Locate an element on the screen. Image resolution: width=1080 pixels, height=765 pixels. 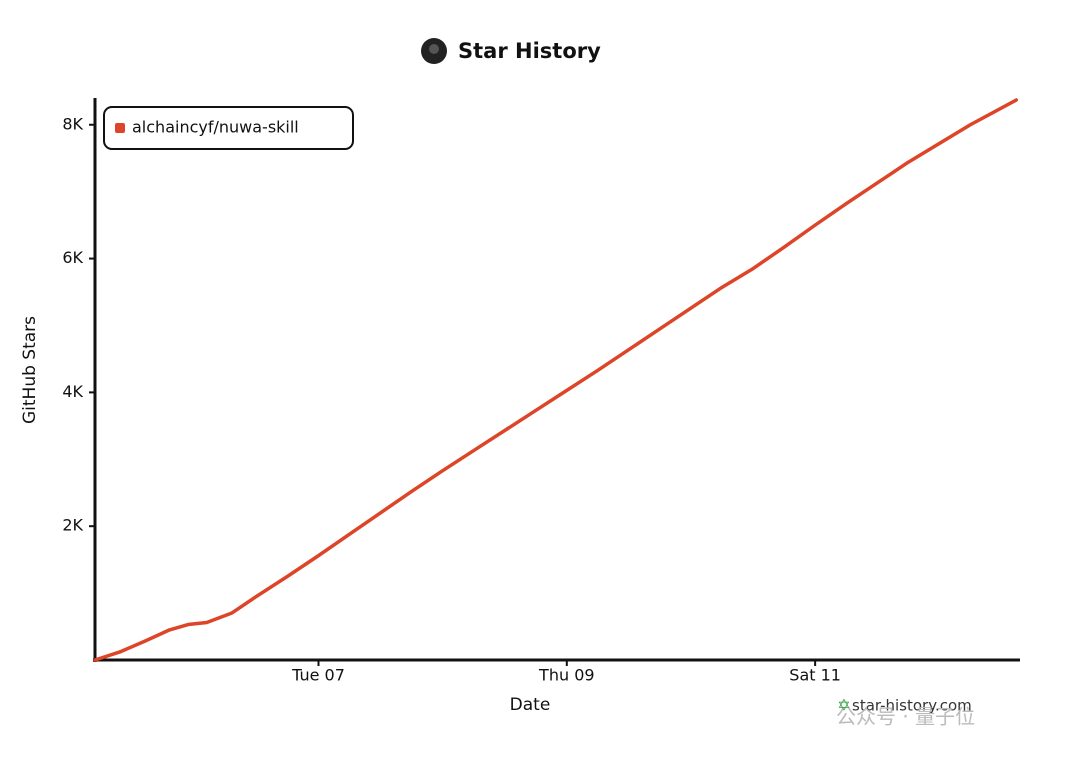
legend-box is located at coordinates (228, 128).